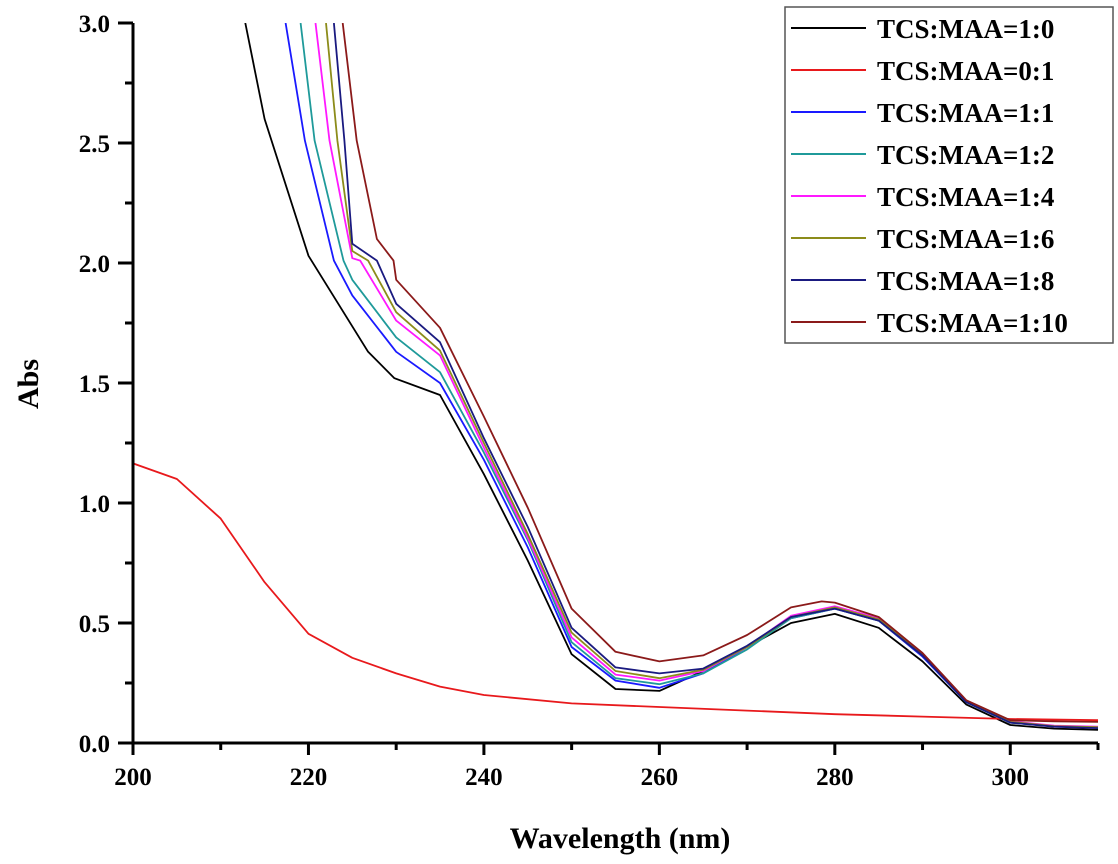 The width and height of the screenshot is (1118, 864). I want to click on x-ticks: 200 220 240 260 280 300, so click(607, 767).